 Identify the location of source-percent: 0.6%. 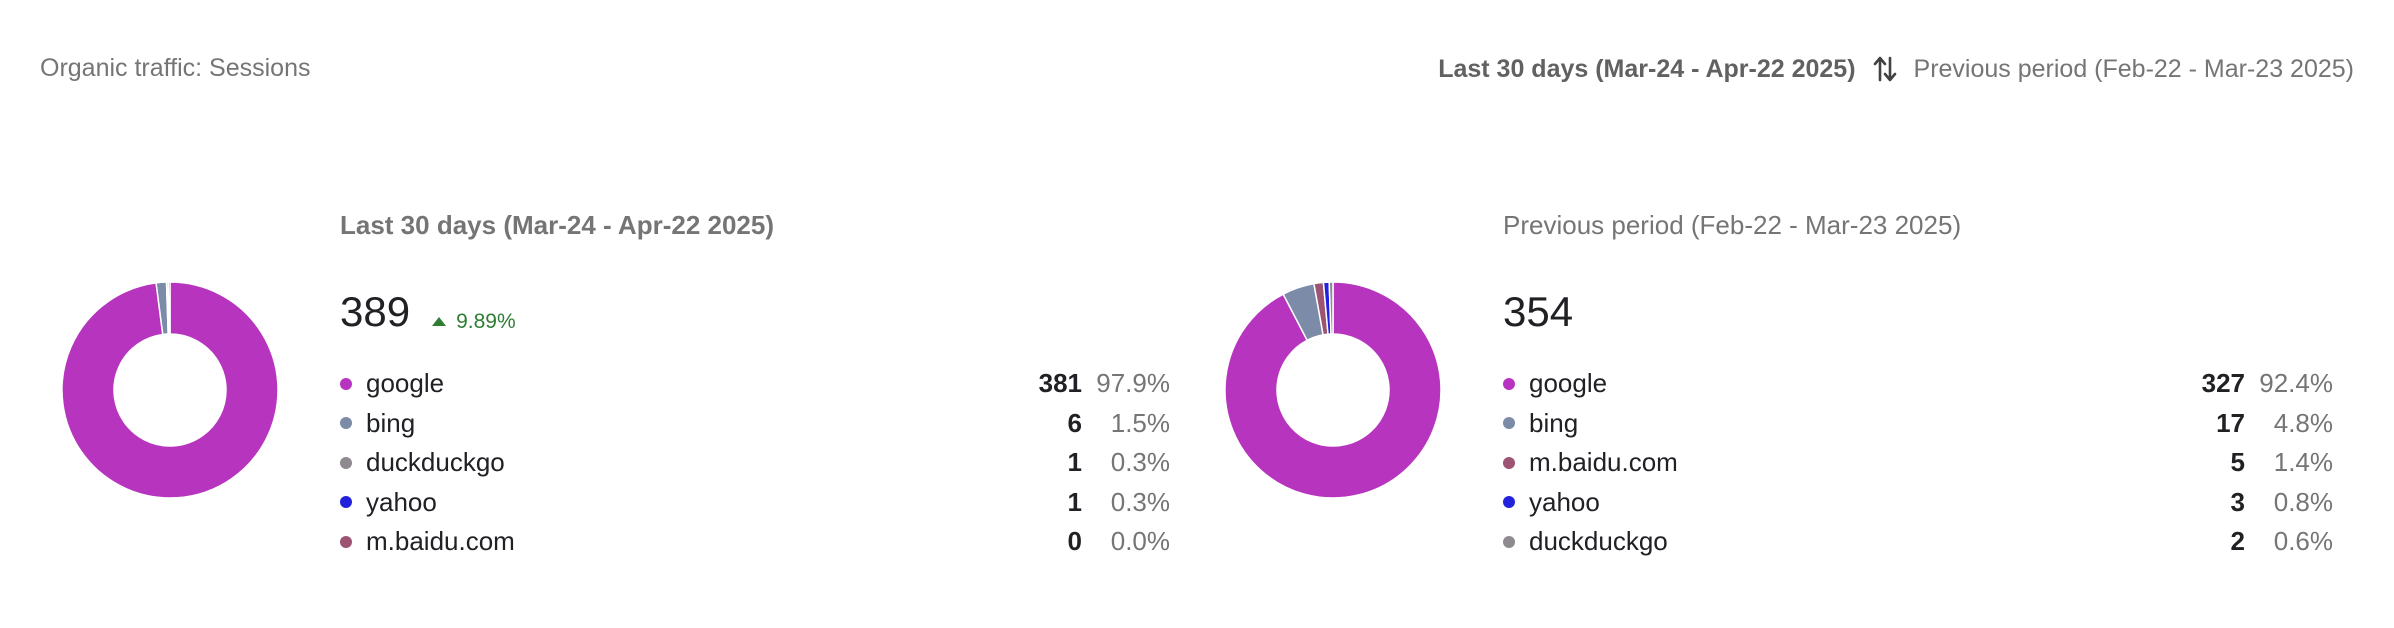
(2303, 541).